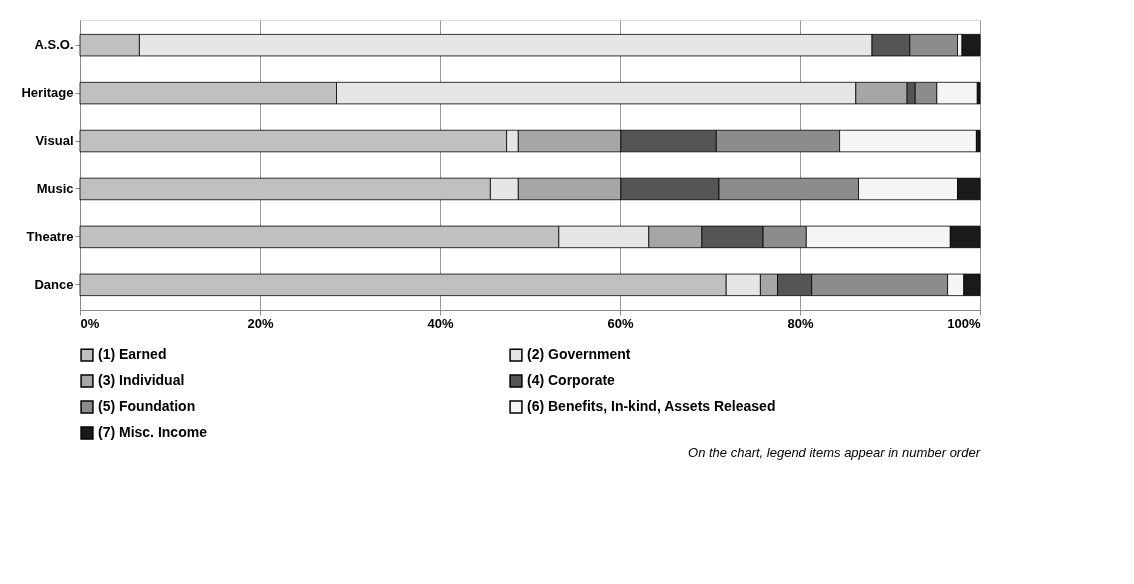  I want to click on legend-label: (3) Individual, so click(141, 380).